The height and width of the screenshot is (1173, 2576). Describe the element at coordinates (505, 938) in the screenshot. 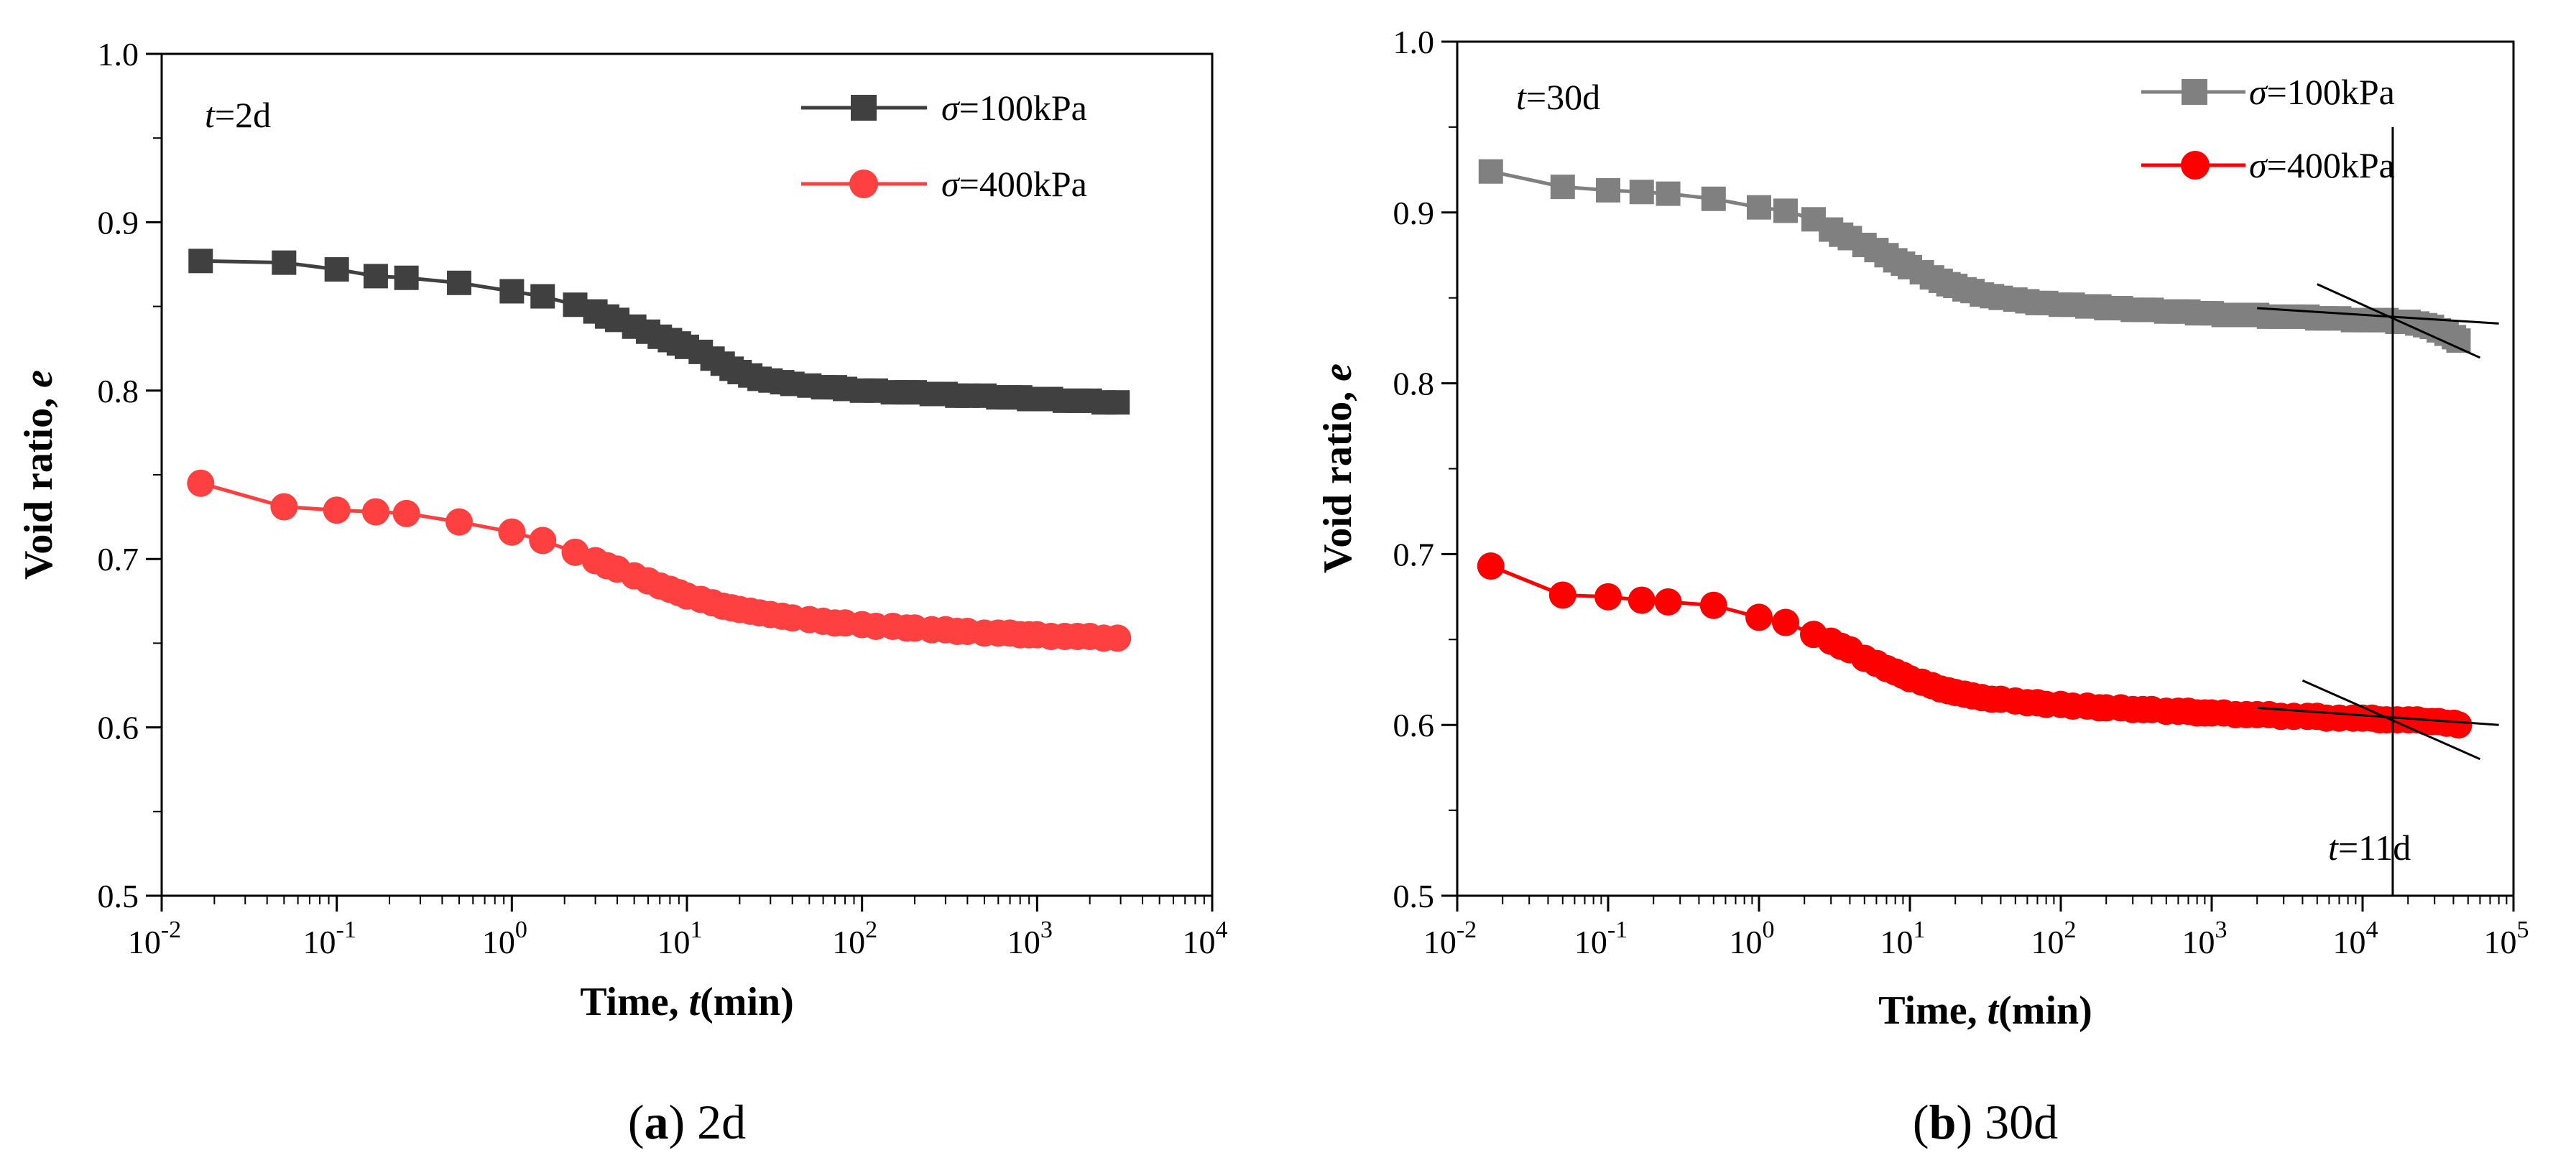

I see `x-tick-label-a-0: 10⁰` at that location.